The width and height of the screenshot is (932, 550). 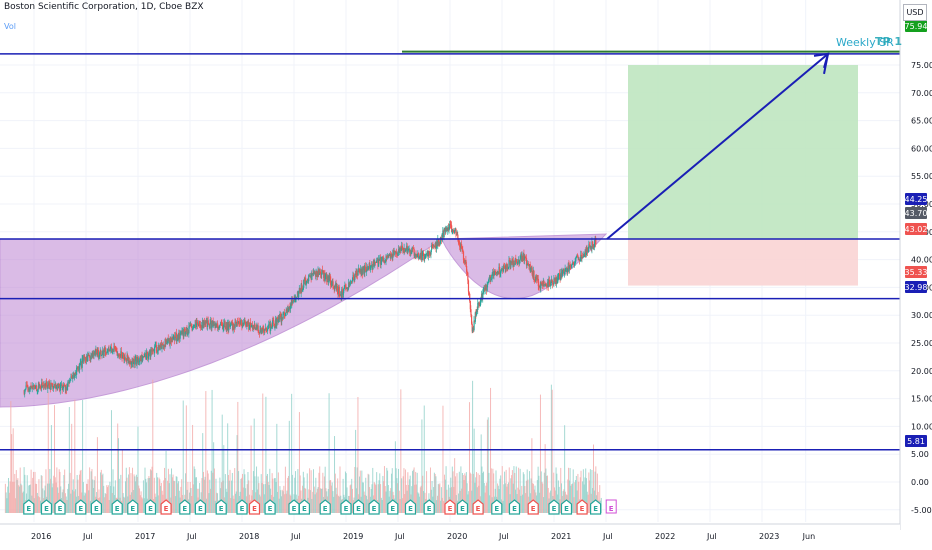 What do you see at coordinates (826, 64) in the screenshot?
I see `arrow-tail` at bounding box center [826, 64].